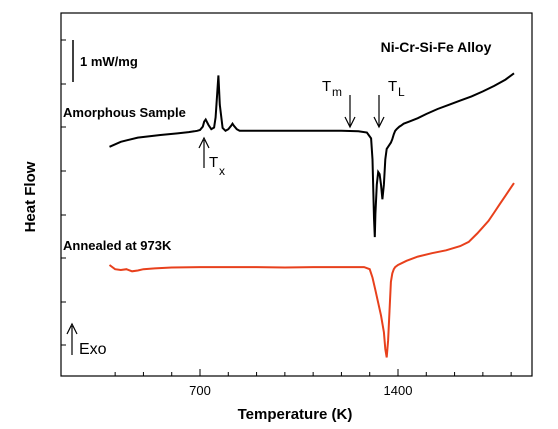 The image size is (558, 429). Describe the element at coordinates (72, 328) in the screenshot. I see `exo-arrow-head` at that location.